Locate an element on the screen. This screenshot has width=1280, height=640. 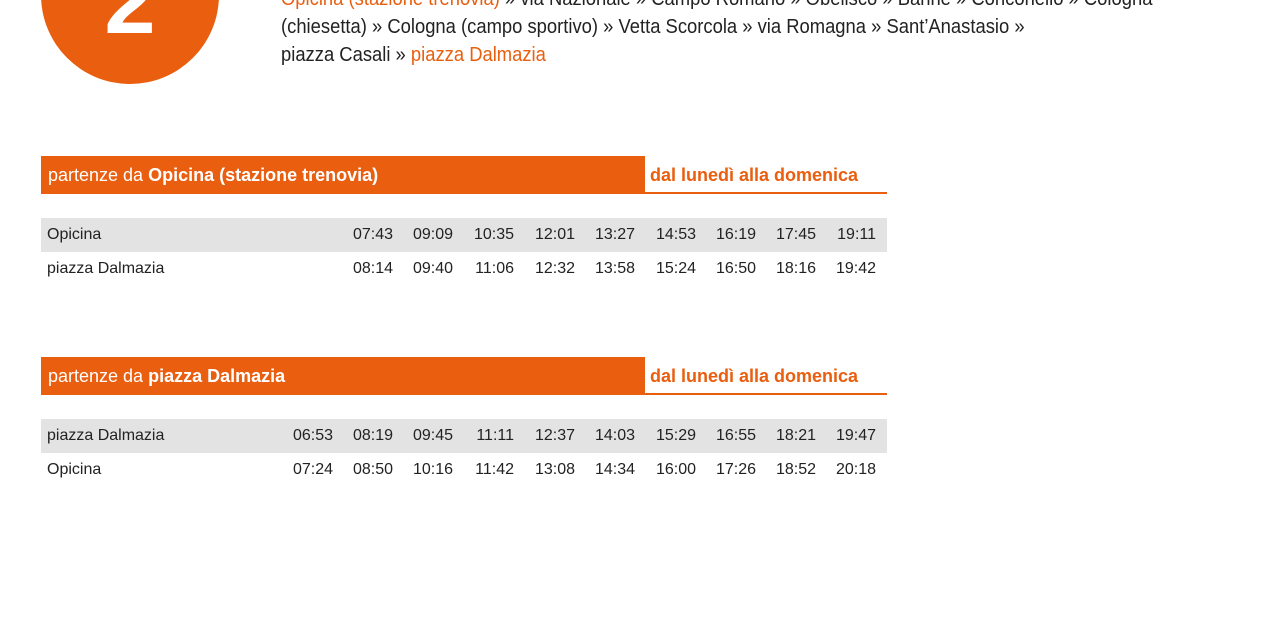
departure-time: 18:52 is located at coordinates (795, 469).